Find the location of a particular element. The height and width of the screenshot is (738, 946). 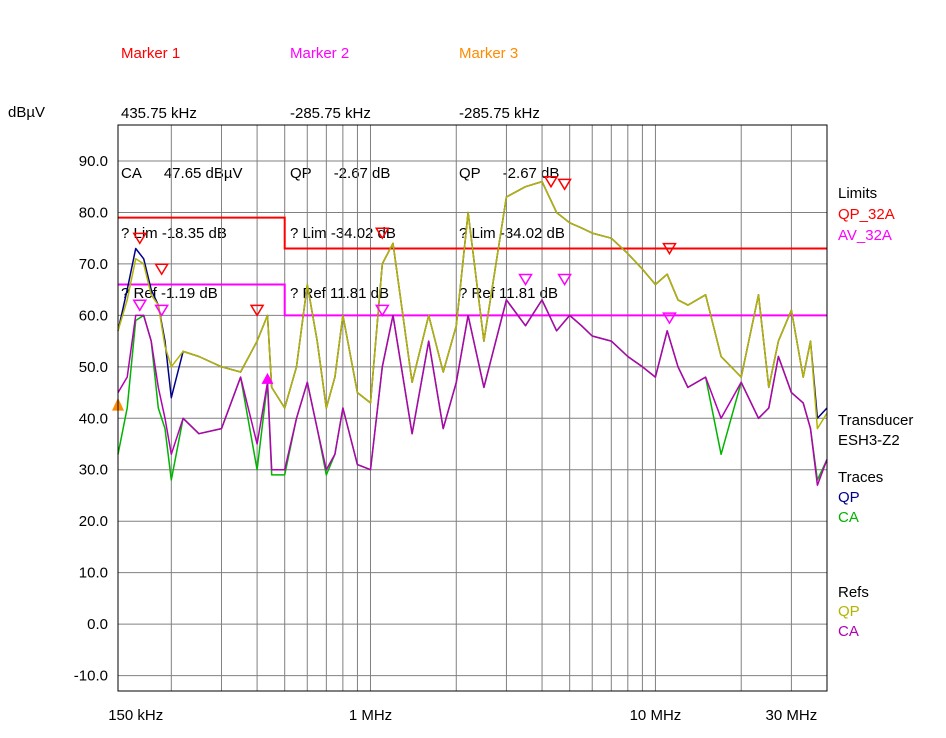

marker-3-title: Marker 3 is located at coordinates (489, 53).